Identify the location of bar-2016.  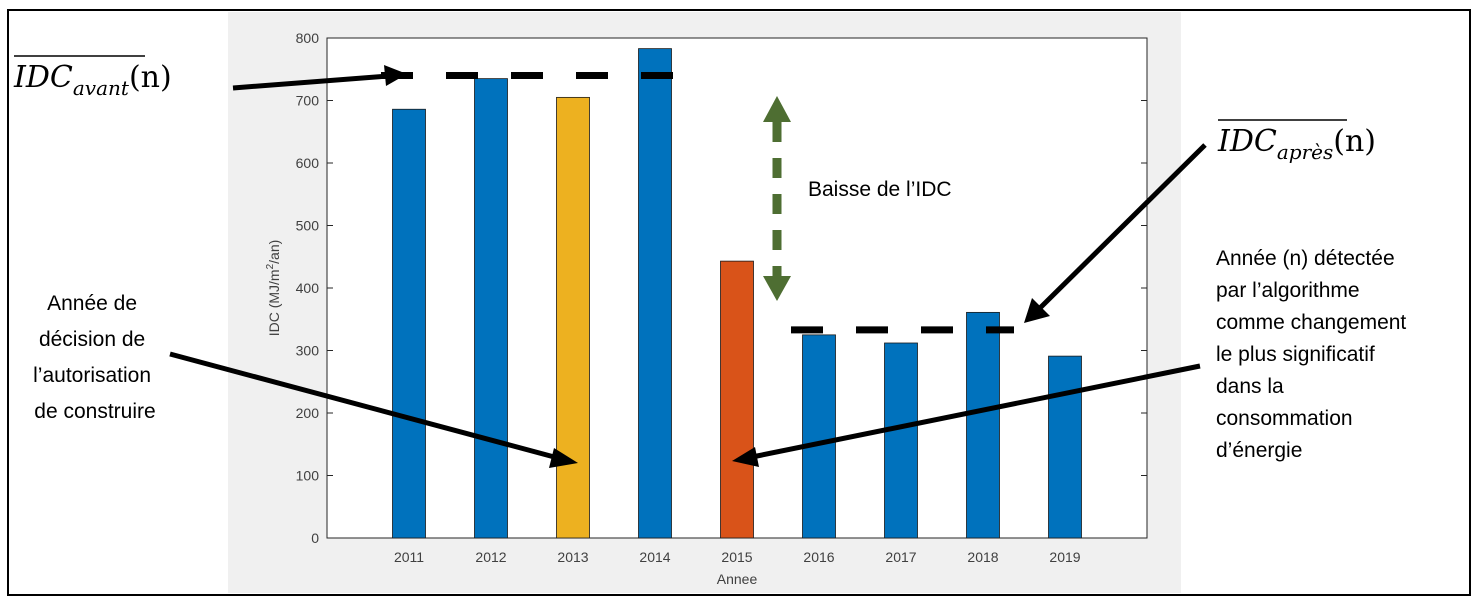
(819, 436).